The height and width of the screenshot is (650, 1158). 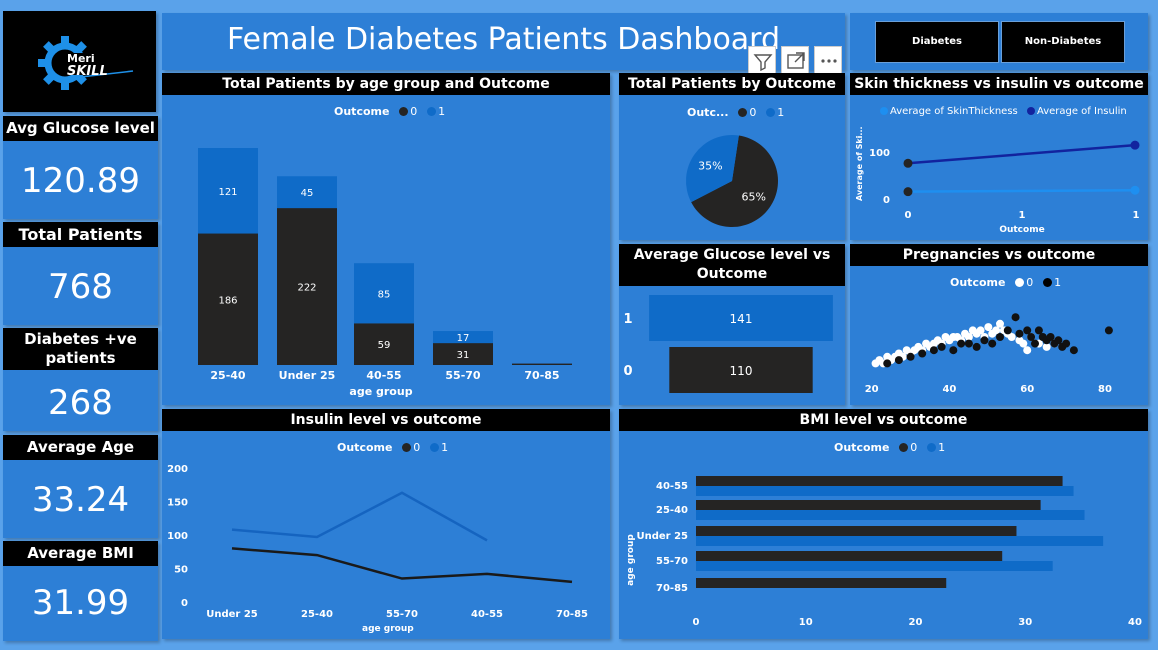 I want to click on slicer-diabetes-button: Diabetes, so click(x=937, y=42).